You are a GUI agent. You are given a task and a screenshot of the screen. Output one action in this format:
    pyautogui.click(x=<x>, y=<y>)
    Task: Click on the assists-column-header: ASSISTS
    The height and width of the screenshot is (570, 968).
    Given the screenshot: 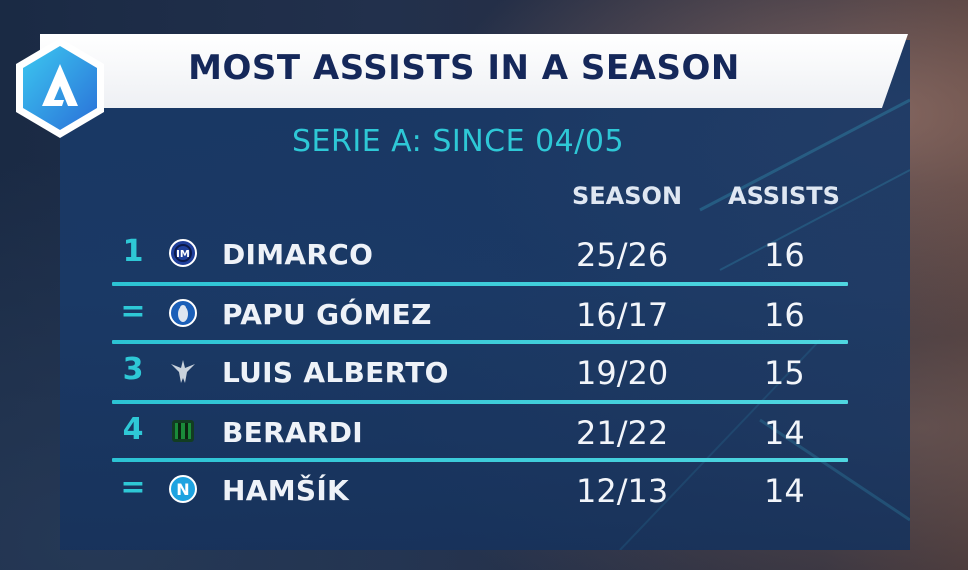 What is the action you would take?
    pyautogui.click(x=784, y=196)
    